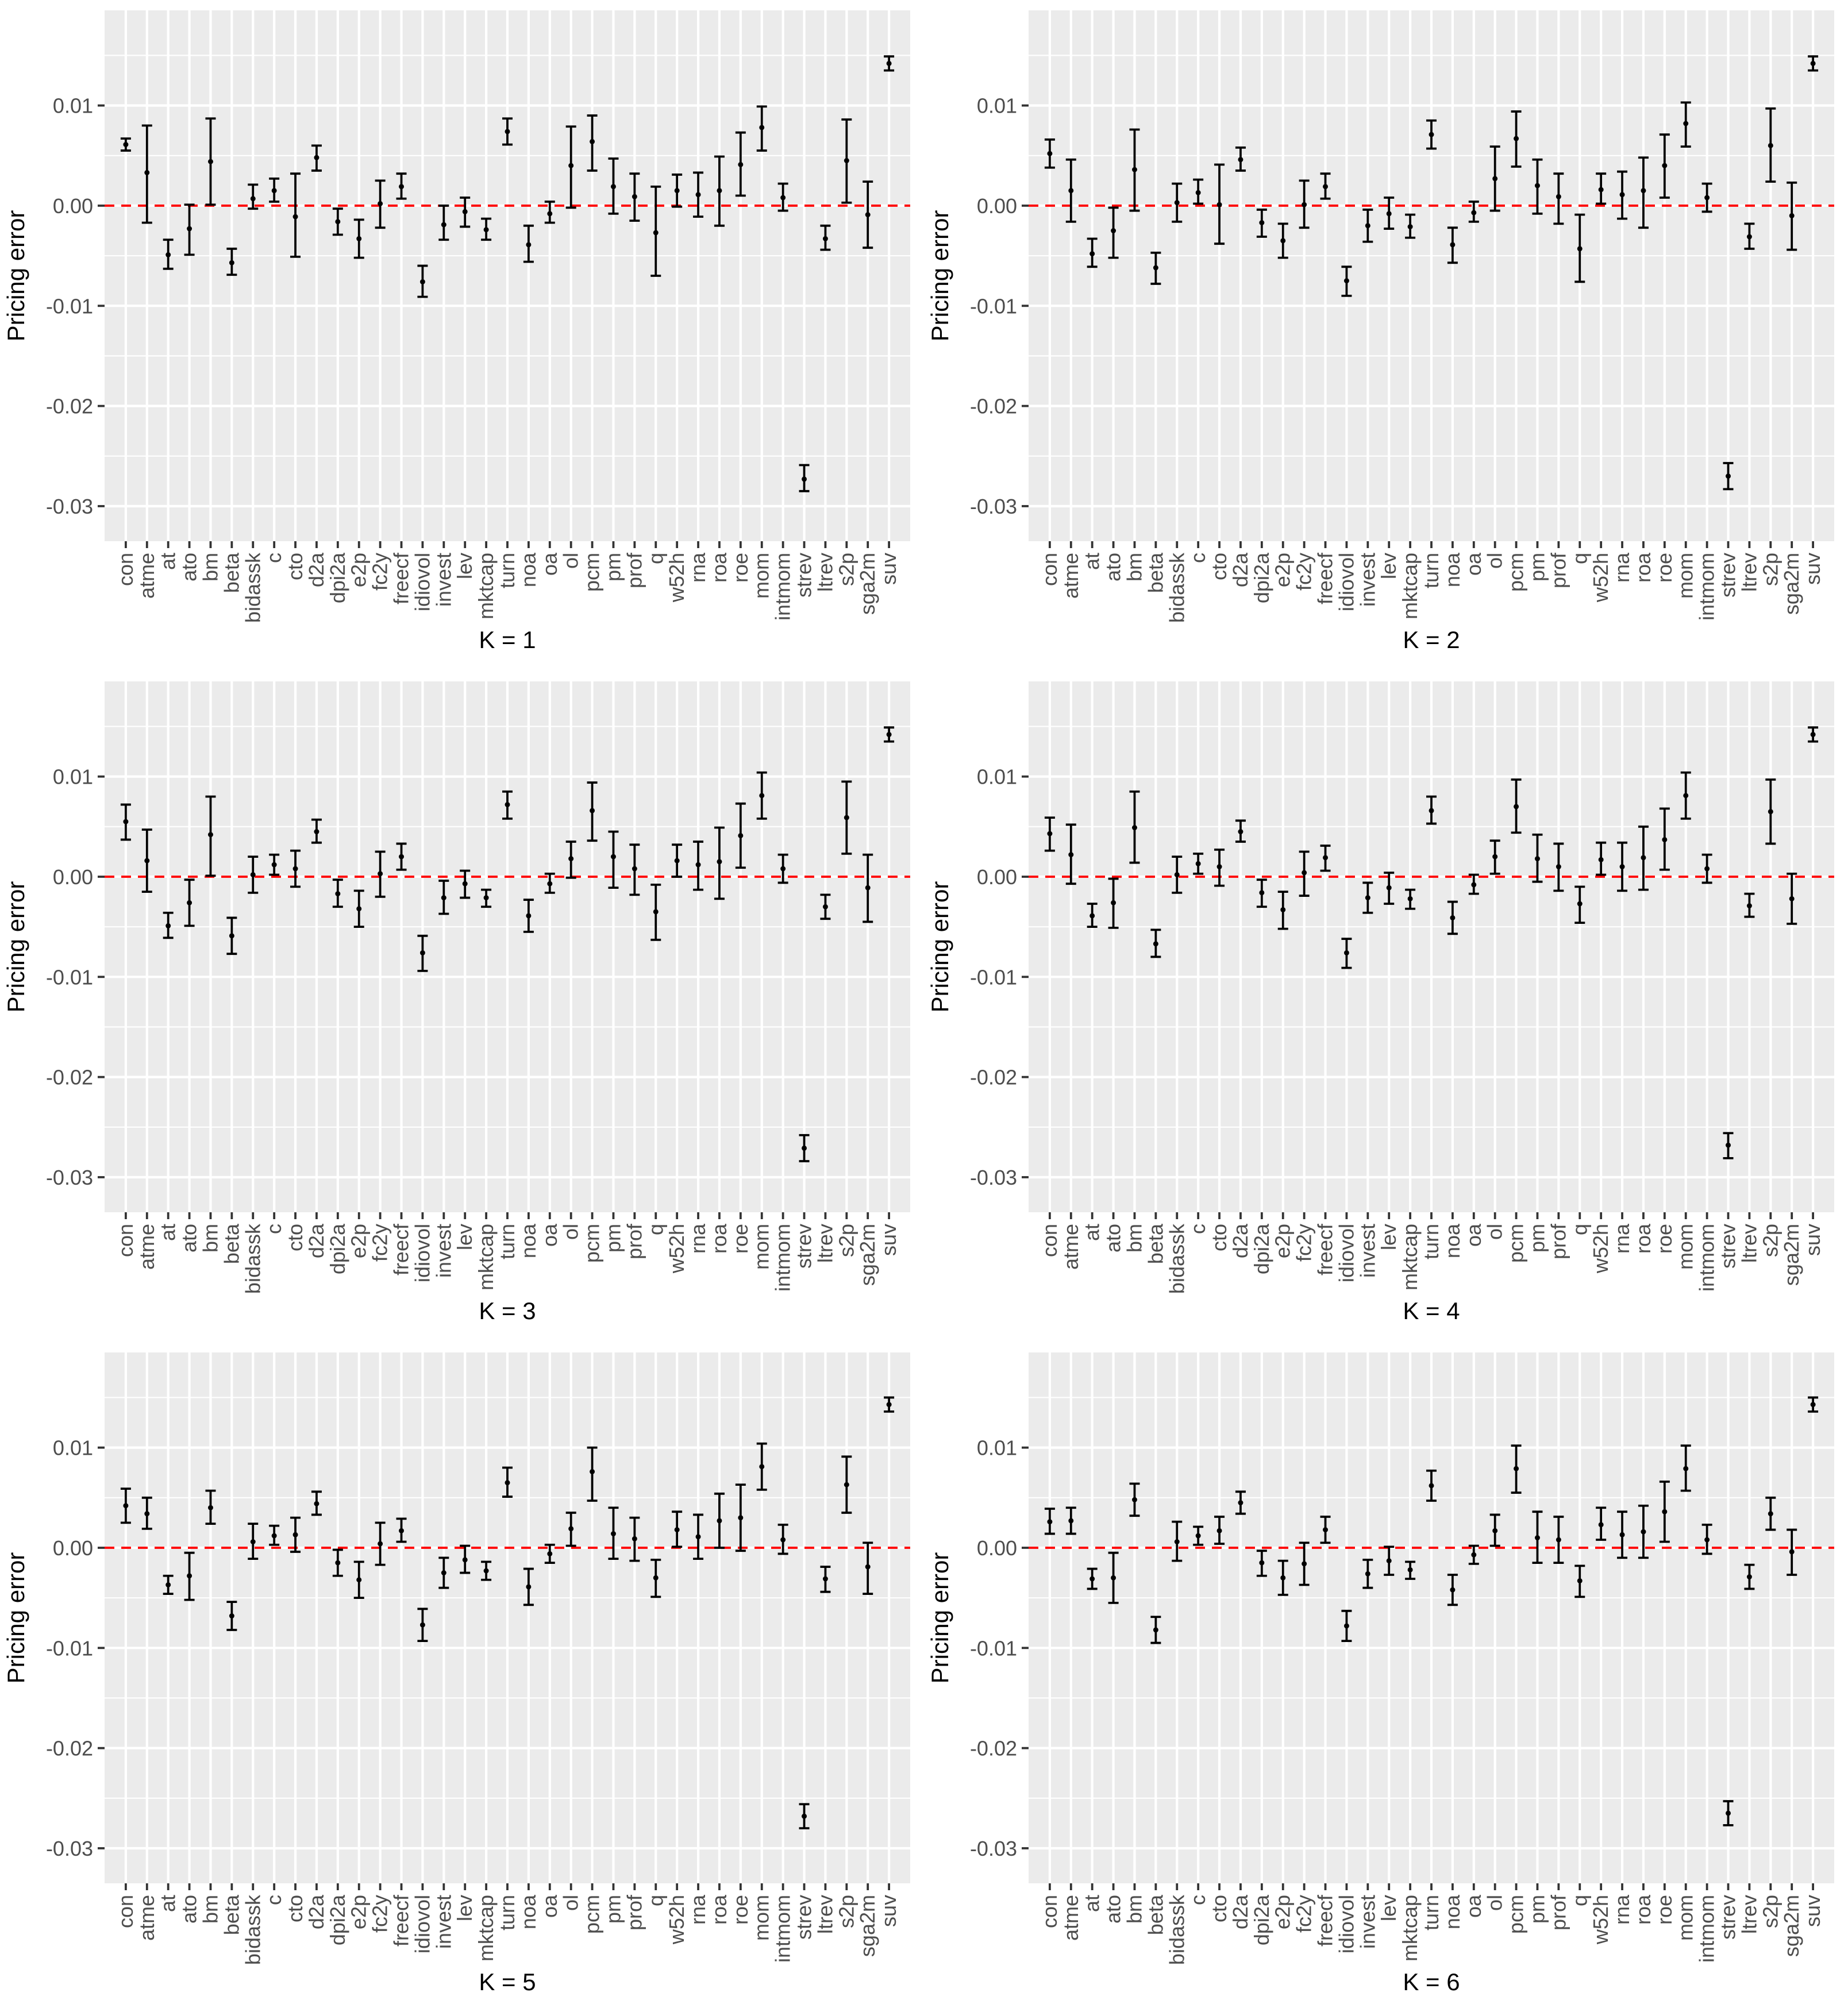 The image size is (1848, 2008). What do you see at coordinates (337, 577) in the screenshot?
I see `x-tick-label-dpi2a: dpi2a` at bounding box center [337, 577].